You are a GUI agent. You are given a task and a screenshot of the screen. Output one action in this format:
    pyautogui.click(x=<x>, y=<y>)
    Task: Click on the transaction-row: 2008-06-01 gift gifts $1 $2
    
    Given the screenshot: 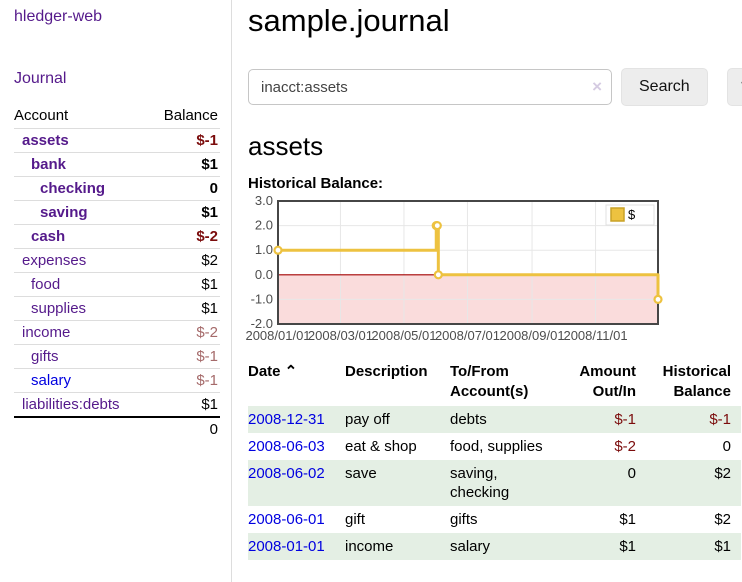 What is the action you would take?
    pyautogui.click(x=494, y=519)
    